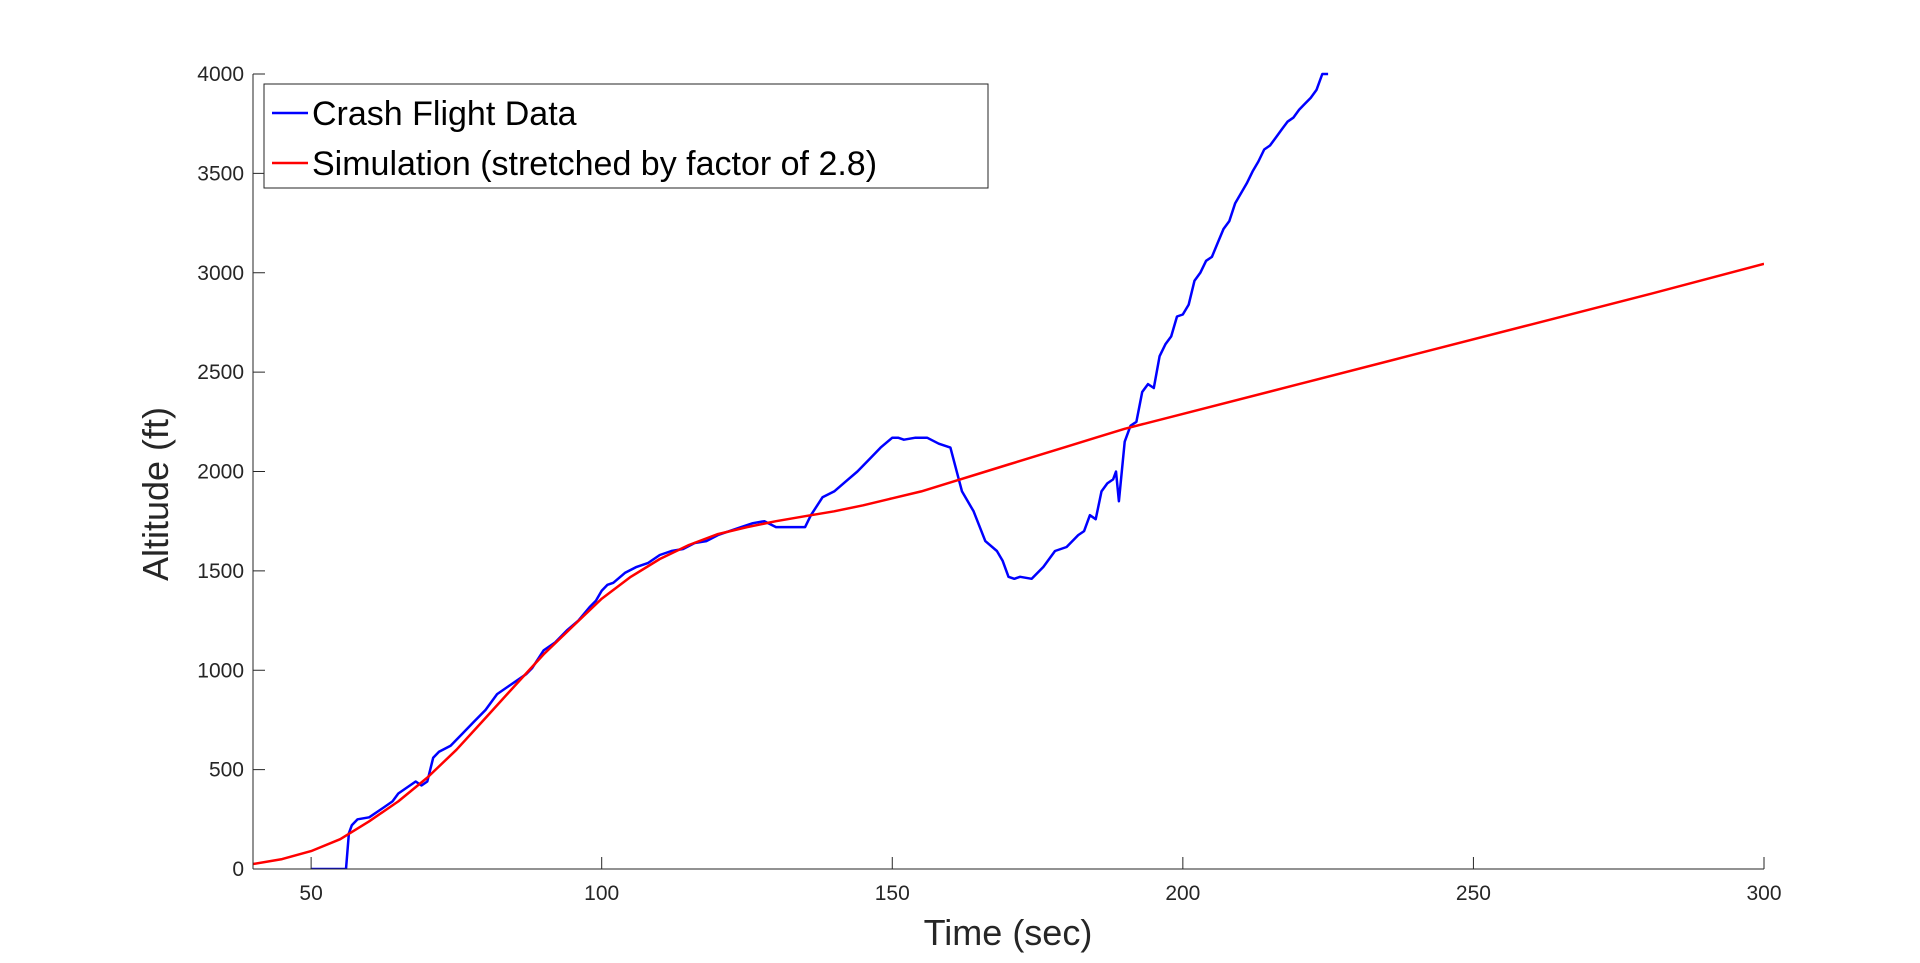 This screenshot has height=963, width=1920. Describe the element at coordinates (310, 893) in the screenshot. I see `x-tick-label: 50` at that location.